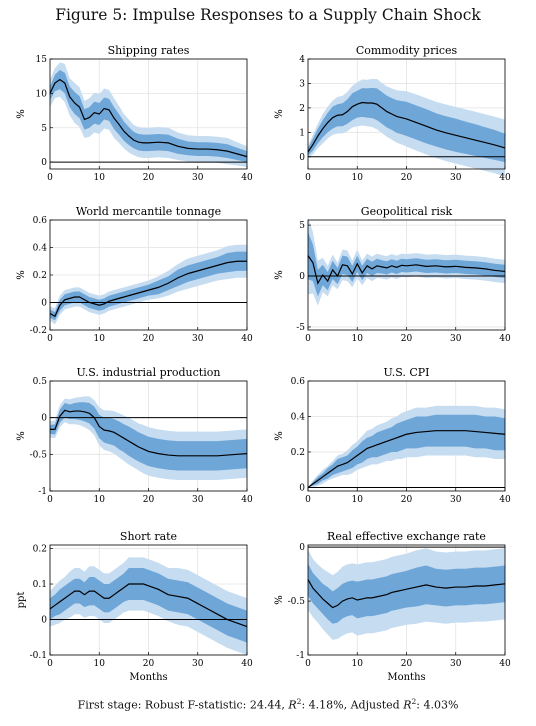 The image size is (536, 726). I want to click on panel-6: 0 10 20 30 40 0 0.2 0.4 0.6 U.S. CPI%, so click(392, 435).